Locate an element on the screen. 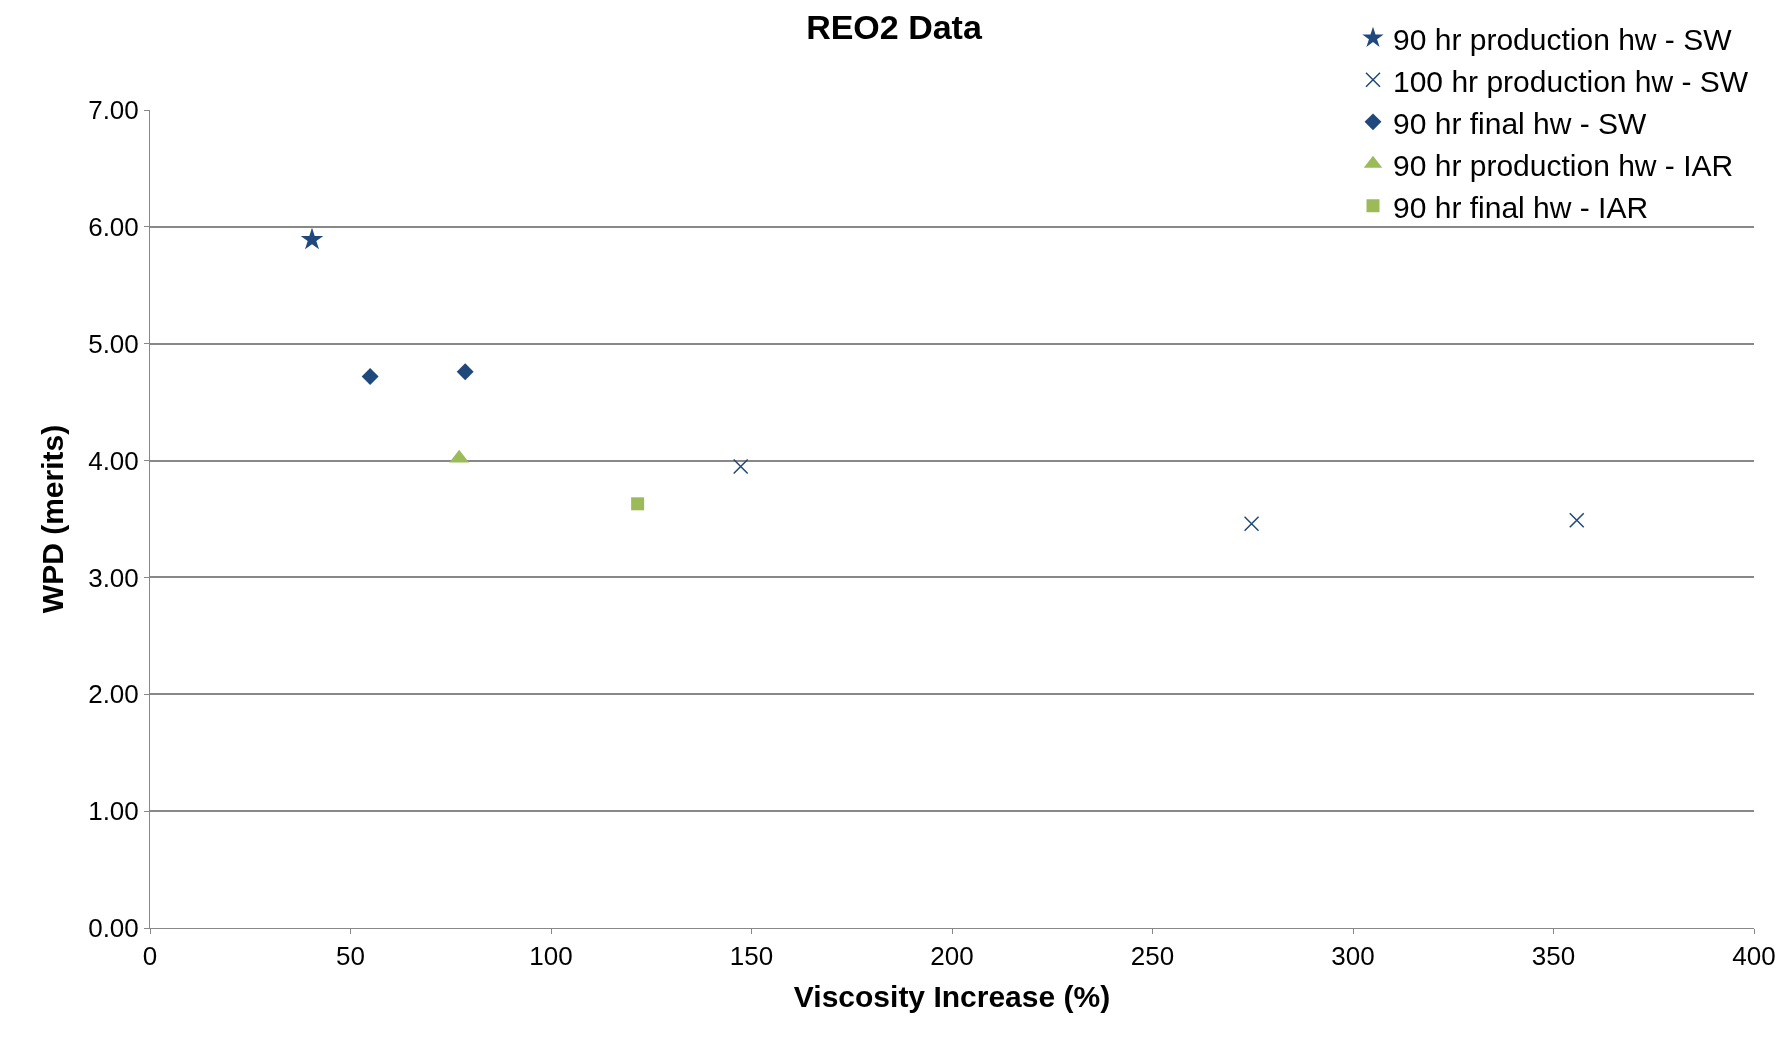 The height and width of the screenshot is (1038, 1788). y-tick-label: 1.00 is located at coordinates (113, 811).